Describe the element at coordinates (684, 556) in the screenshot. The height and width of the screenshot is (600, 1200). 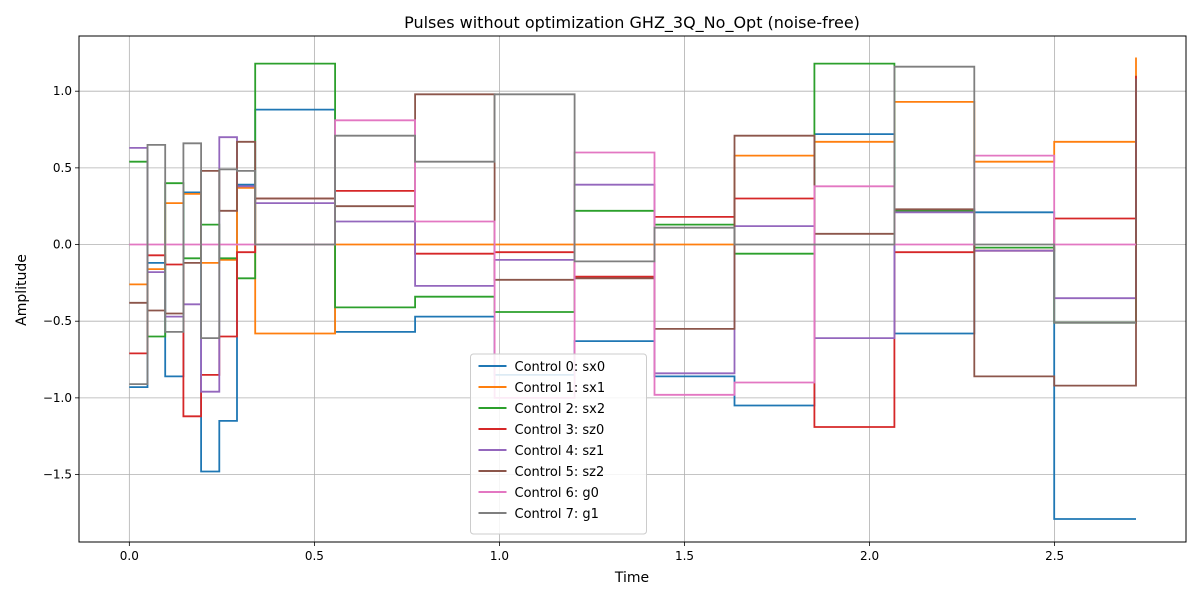
I see `x-tick-label: 1.5` at that location.